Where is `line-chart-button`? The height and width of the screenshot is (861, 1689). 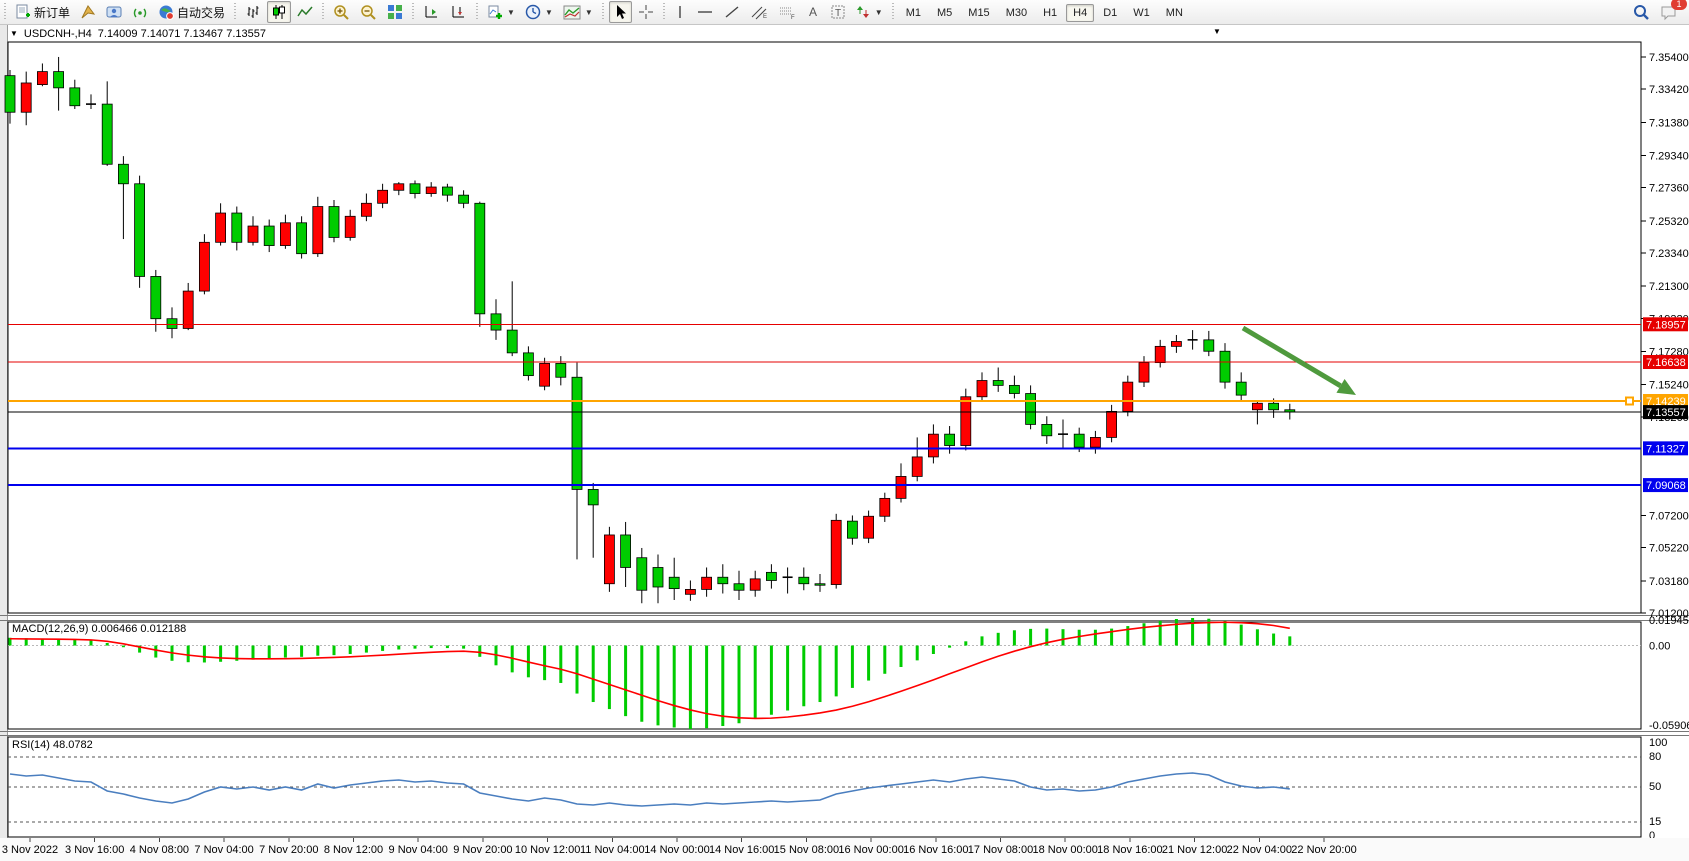
line-chart-button is located at coordinates (305, 12).